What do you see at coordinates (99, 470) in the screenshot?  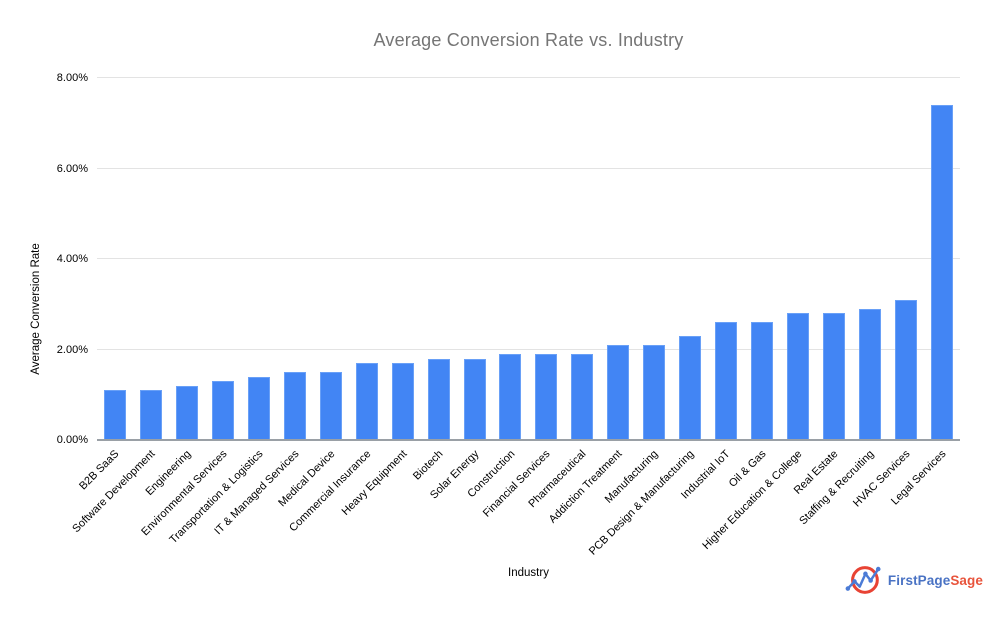 I see `x-tick-label: B2B SaaS` at bounding box center [99, 470].